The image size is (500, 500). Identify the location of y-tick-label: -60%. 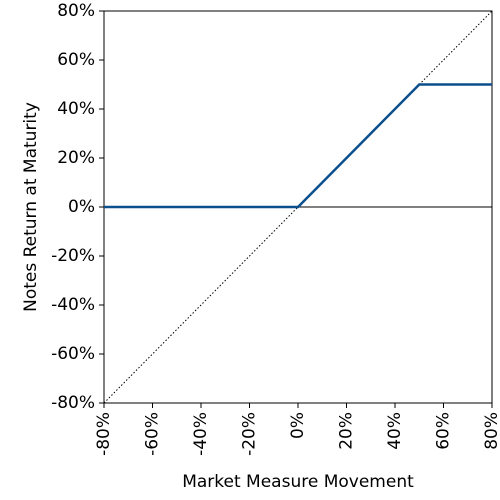
(73, 354).